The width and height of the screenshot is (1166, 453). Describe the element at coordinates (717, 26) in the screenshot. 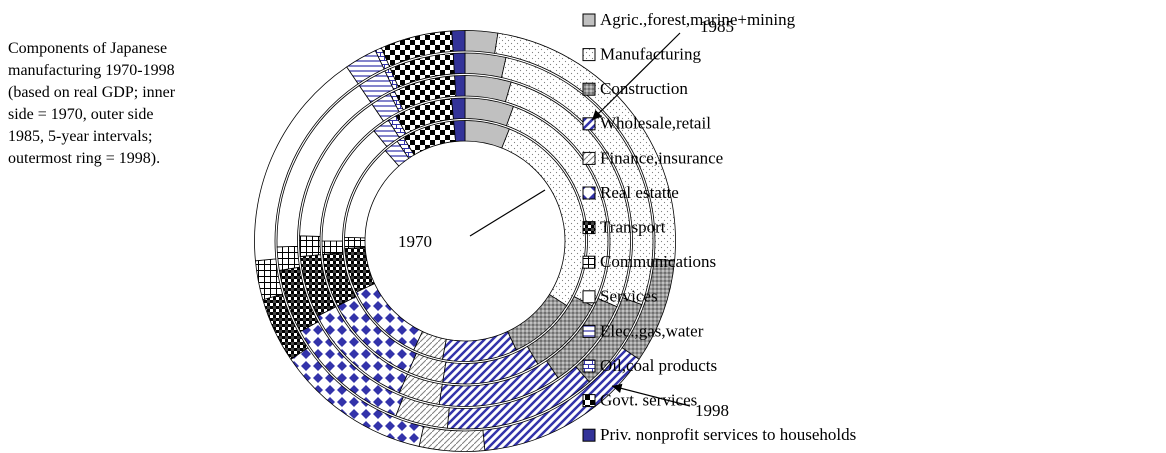

I see `annotation: 1985` at that location.